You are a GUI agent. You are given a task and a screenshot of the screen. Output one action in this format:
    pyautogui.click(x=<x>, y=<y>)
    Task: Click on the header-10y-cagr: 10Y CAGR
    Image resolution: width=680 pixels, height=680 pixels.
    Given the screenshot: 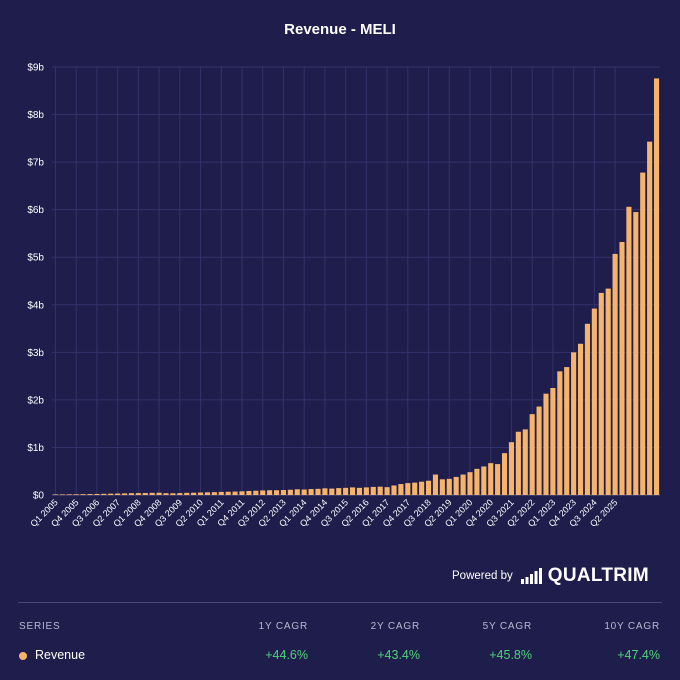 What is the action you would take?
    pyautogui.click(x=632, y=626)
    